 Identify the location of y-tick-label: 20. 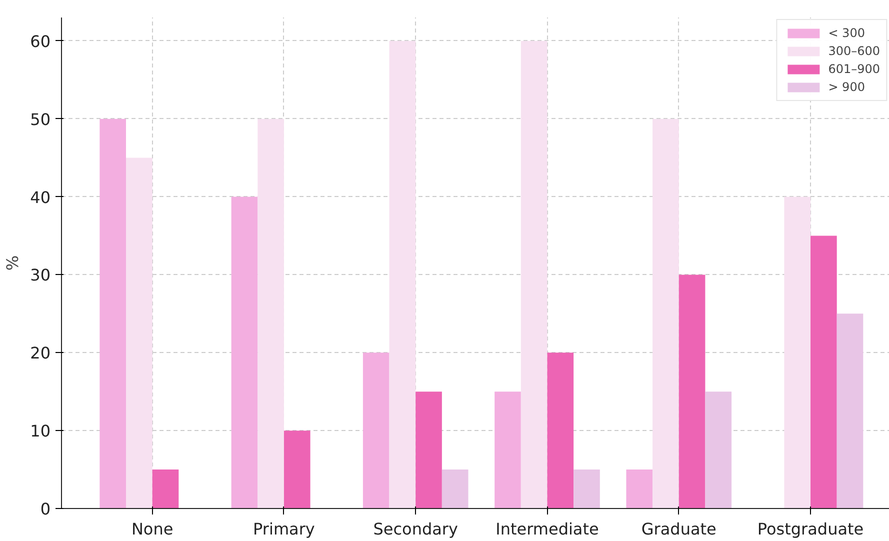
(40, 353).